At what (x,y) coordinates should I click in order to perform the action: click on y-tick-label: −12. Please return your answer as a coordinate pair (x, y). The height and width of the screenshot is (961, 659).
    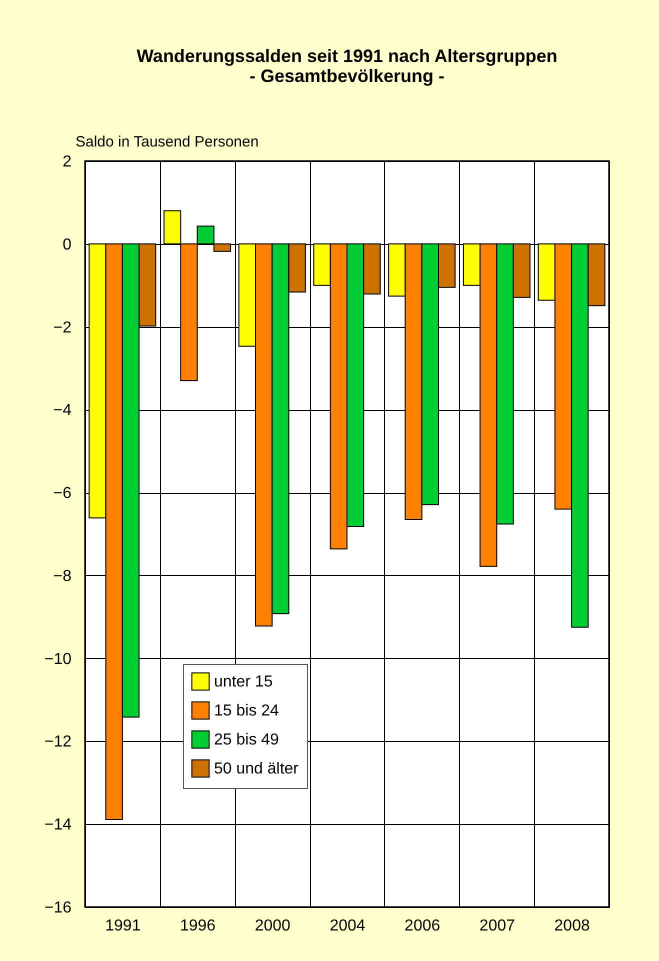
    Looking at the image, I should click on (58, 742).